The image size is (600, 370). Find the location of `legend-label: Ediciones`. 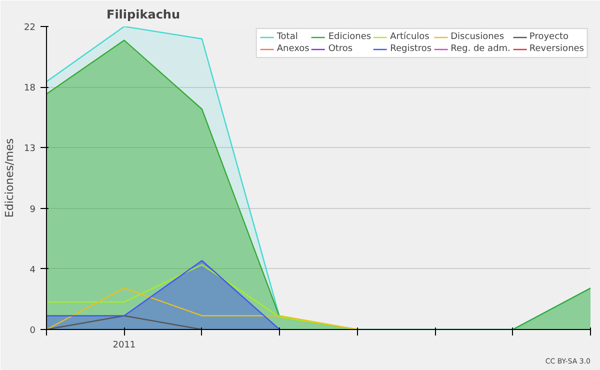

legend-label: Ediciones is located at coordinates (350, 37).